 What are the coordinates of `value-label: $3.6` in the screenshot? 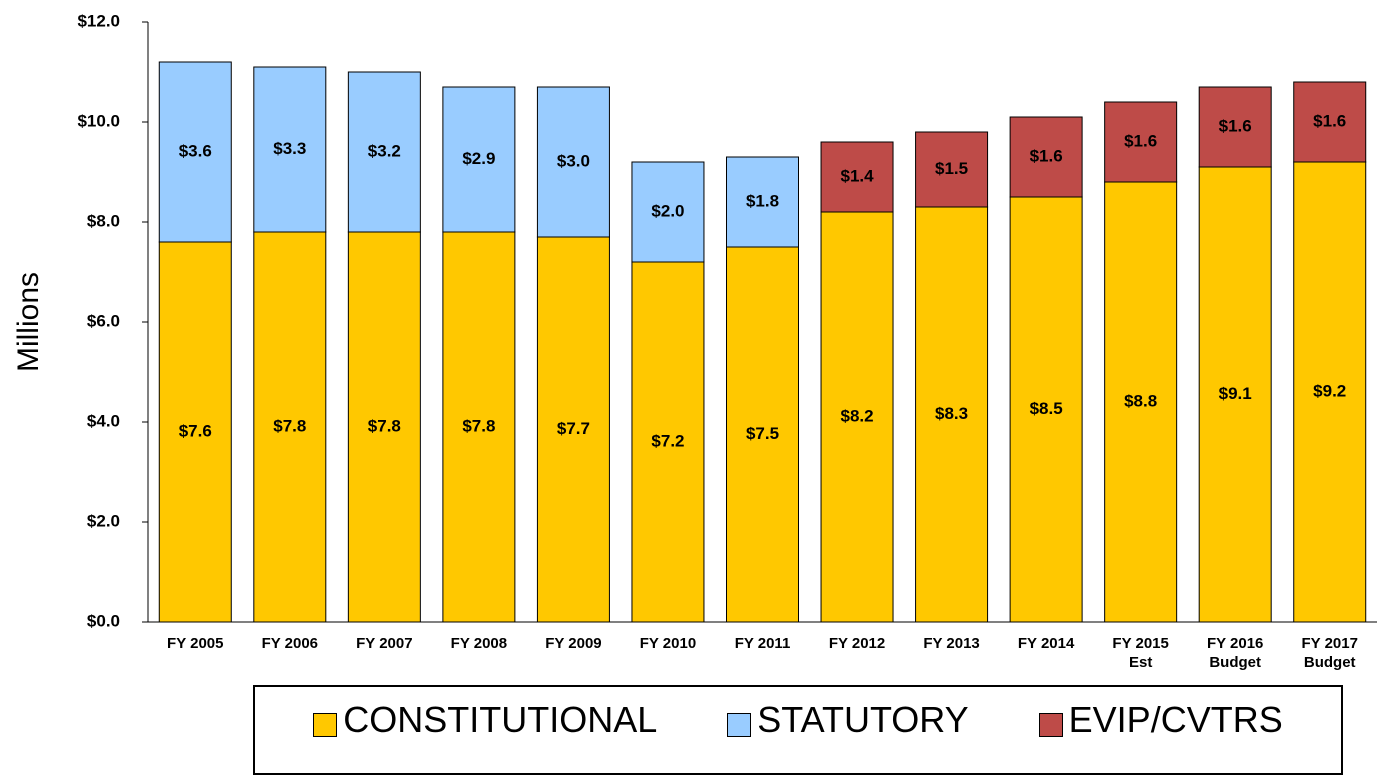 It's located at (195, 150).